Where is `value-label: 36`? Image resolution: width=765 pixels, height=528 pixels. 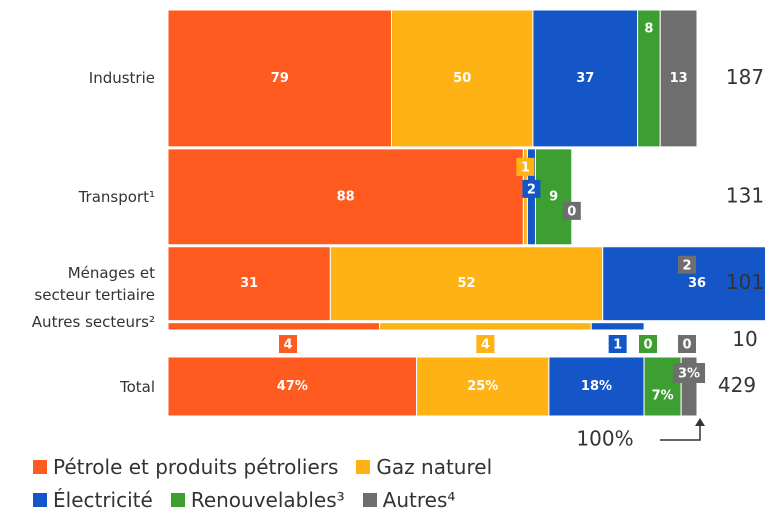
value-label: 36 is located at coordinates (697, 283).